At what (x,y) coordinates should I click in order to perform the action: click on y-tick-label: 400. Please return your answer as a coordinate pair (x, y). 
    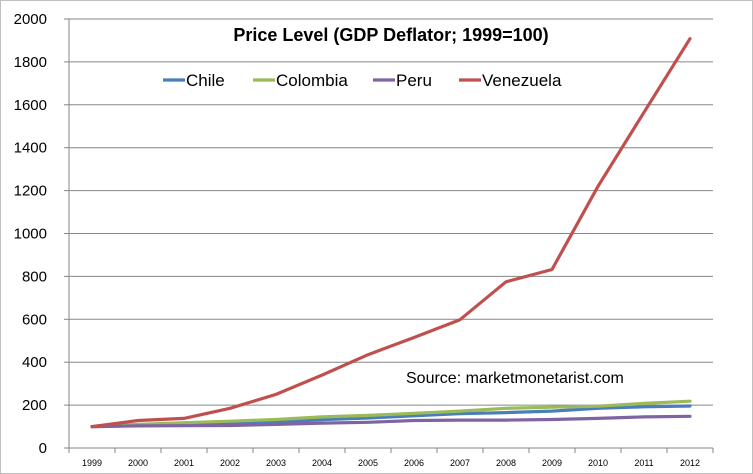
    Looking at the image, I should click on (34, 362).